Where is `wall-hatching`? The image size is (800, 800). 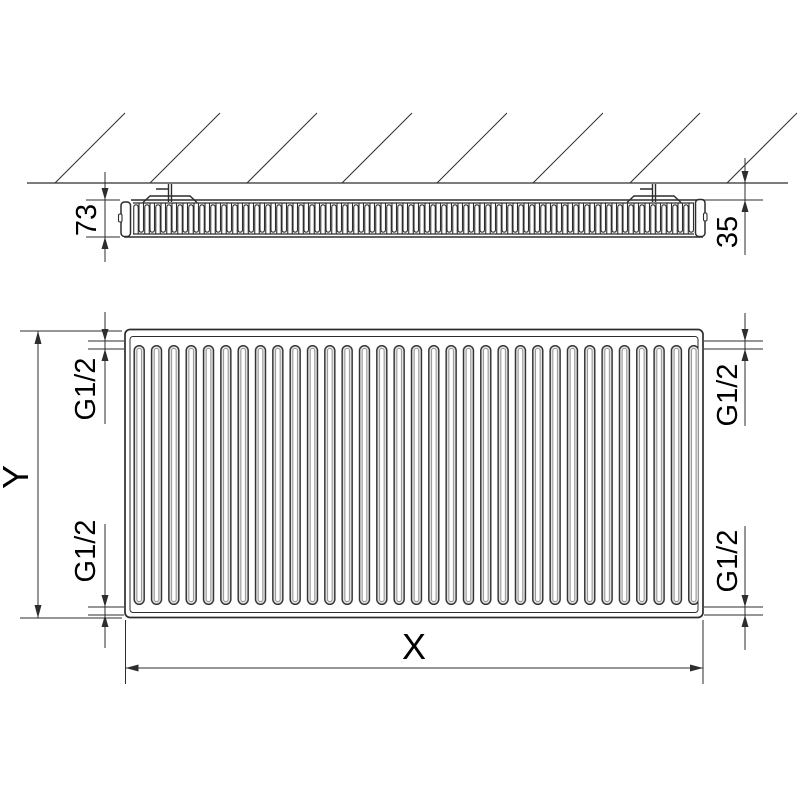 wall-hatching is located at coordinates (426, 148).